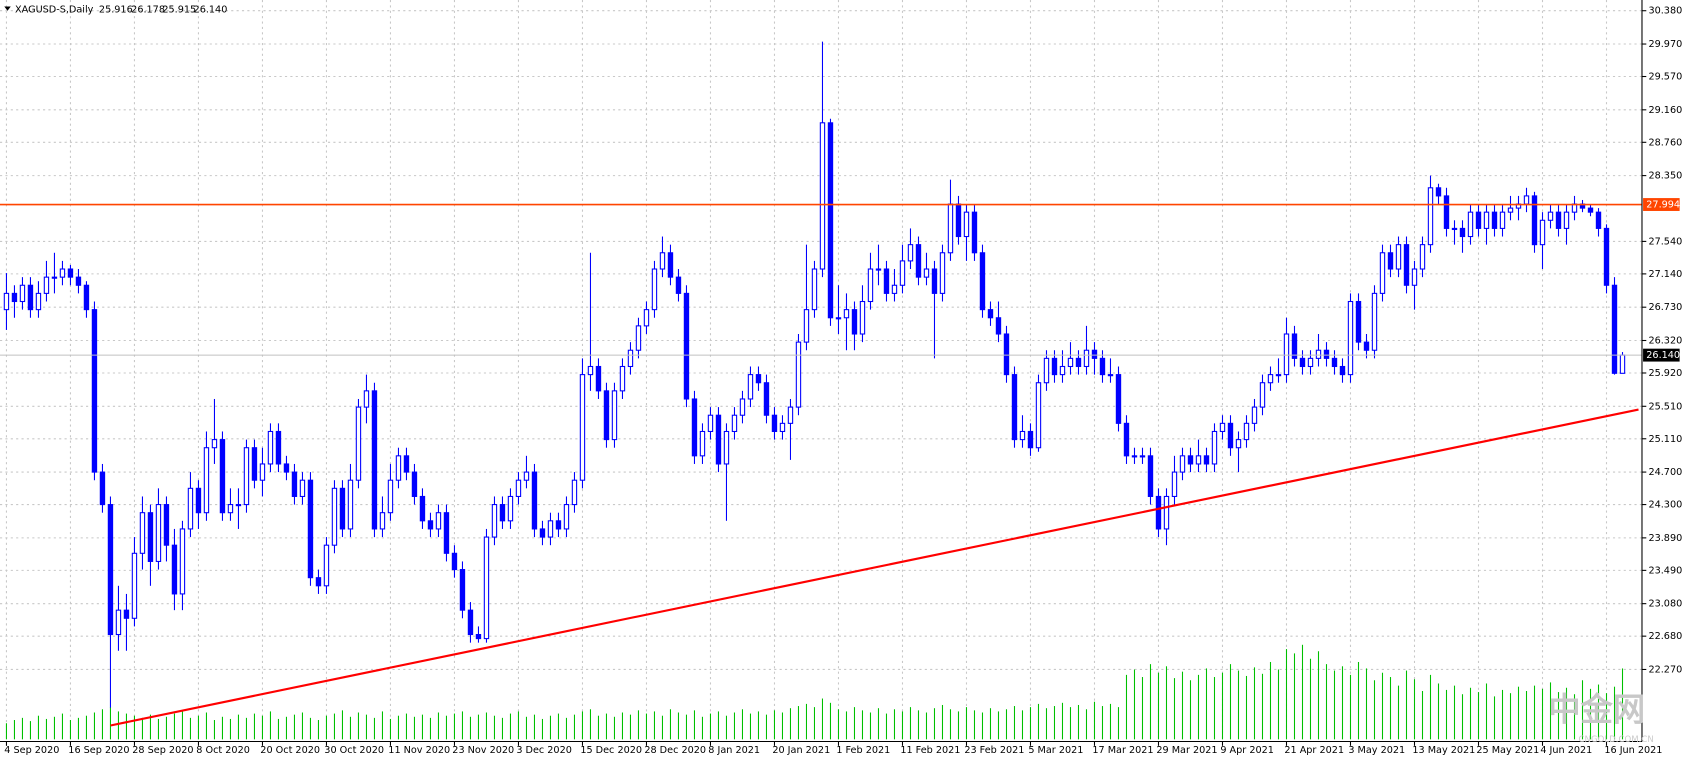 This screenshot has height=763, width=1685. Describe the element at coordinates (1665, 142) in the screenshot. I see `y-tick-label: 28.760` at that location.